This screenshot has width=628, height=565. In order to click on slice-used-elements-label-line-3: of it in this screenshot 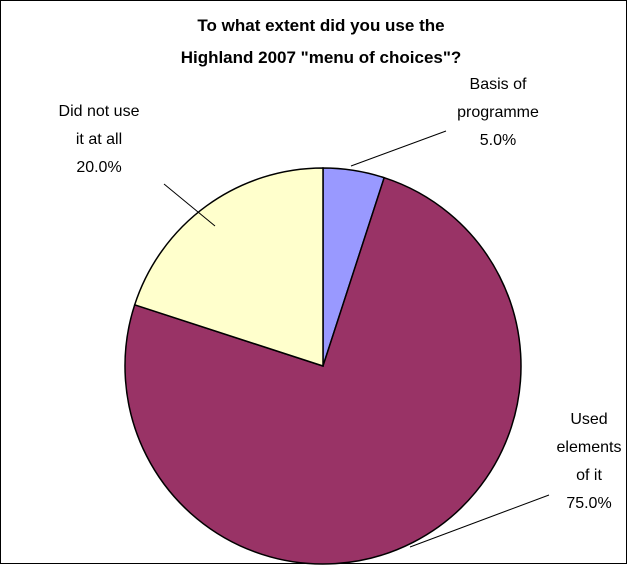, I will do `click(589, 475)`.